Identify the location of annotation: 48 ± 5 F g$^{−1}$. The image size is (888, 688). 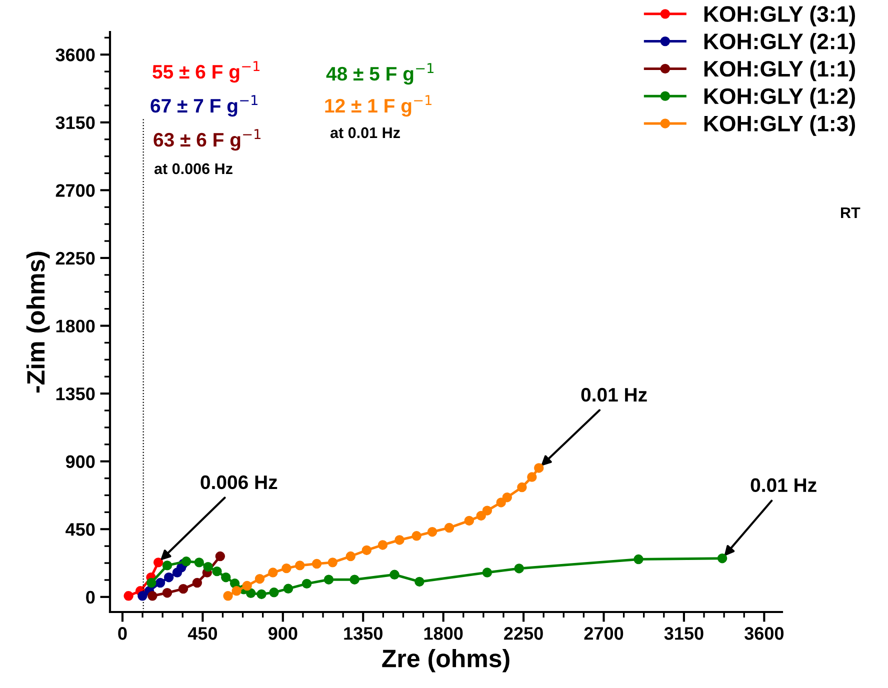
(380, 74).